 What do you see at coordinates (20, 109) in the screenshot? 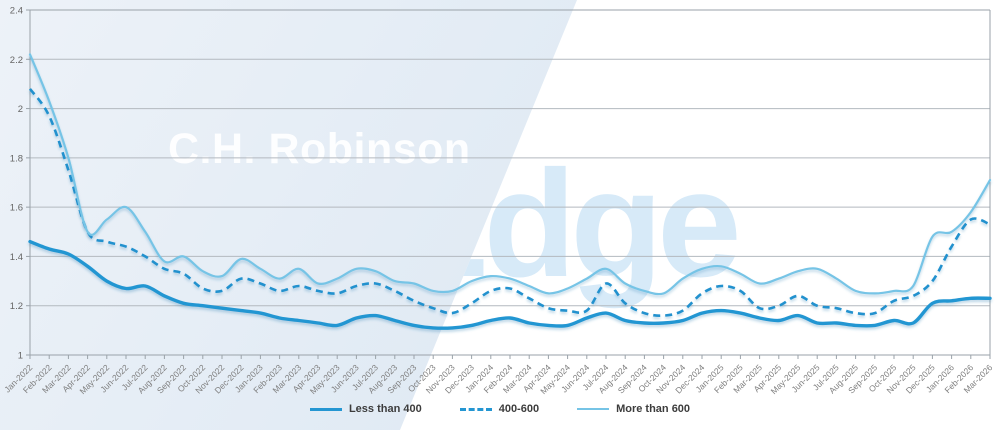
I see `y-axis-label: 2` at bounding box center [20, 109].